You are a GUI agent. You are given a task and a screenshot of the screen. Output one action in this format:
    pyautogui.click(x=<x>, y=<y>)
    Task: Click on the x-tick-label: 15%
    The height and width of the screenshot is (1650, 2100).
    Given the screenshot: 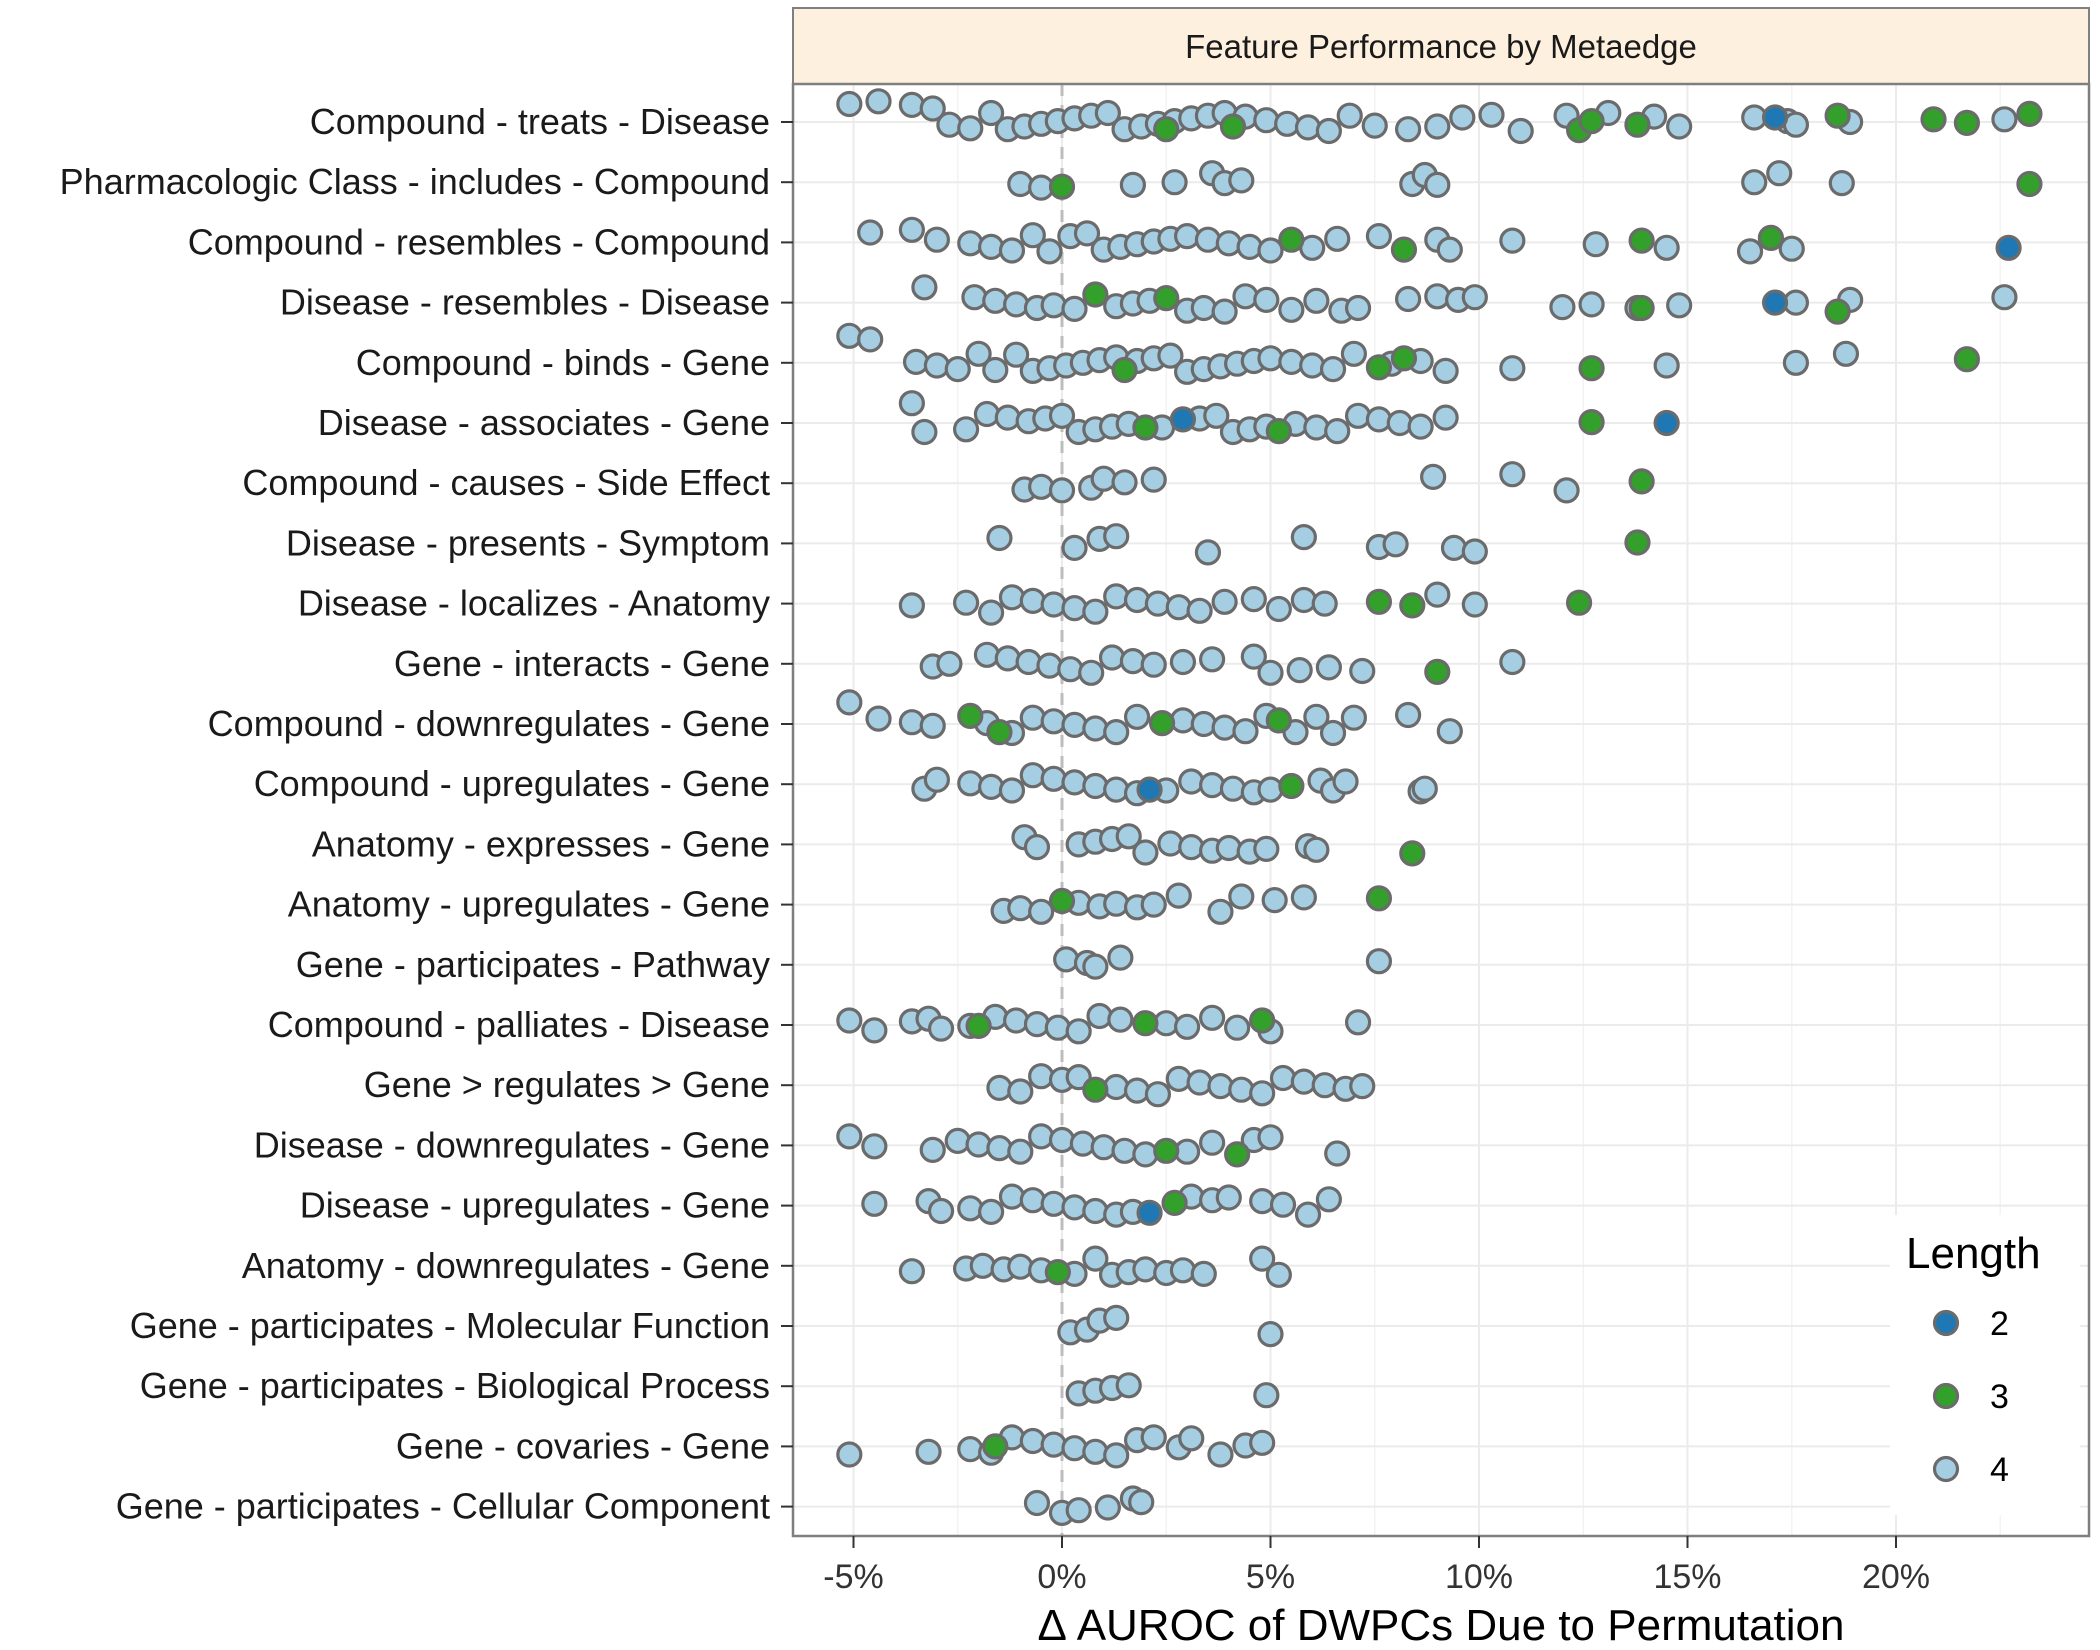 What is the action you would take?
    pyautogui.click(x=1687, y=1577)
    